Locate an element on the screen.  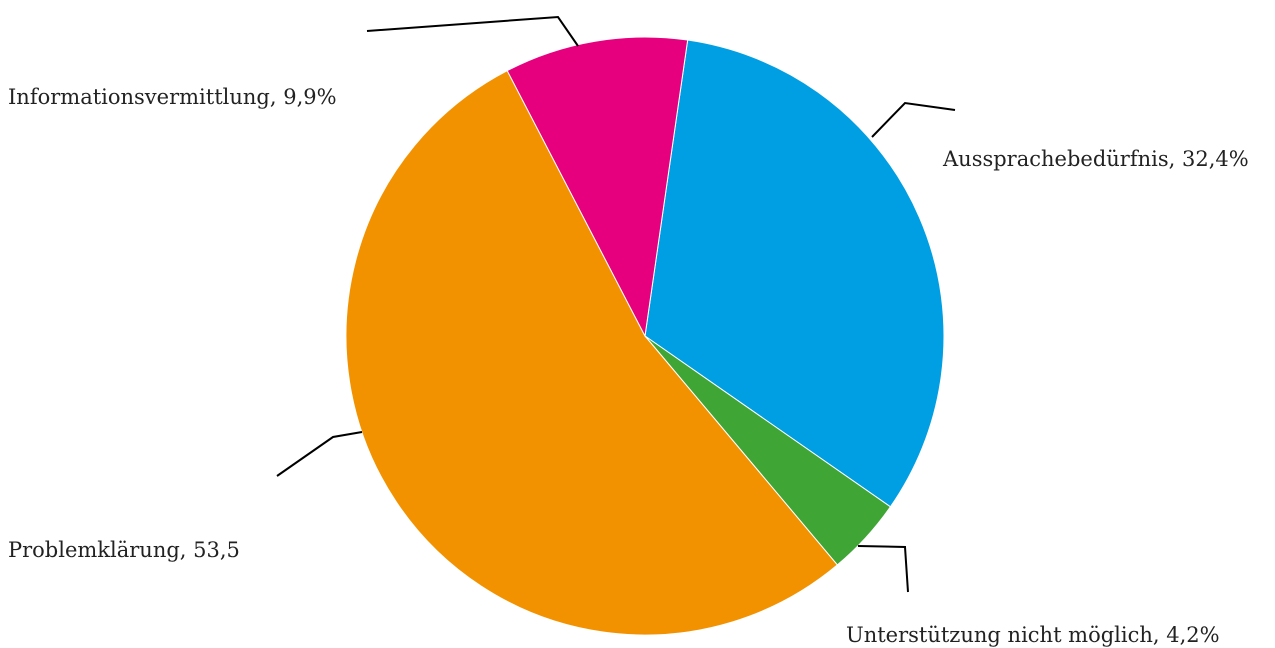
pie-slice-informationsvermittlung is located at coordinates (597, 187).